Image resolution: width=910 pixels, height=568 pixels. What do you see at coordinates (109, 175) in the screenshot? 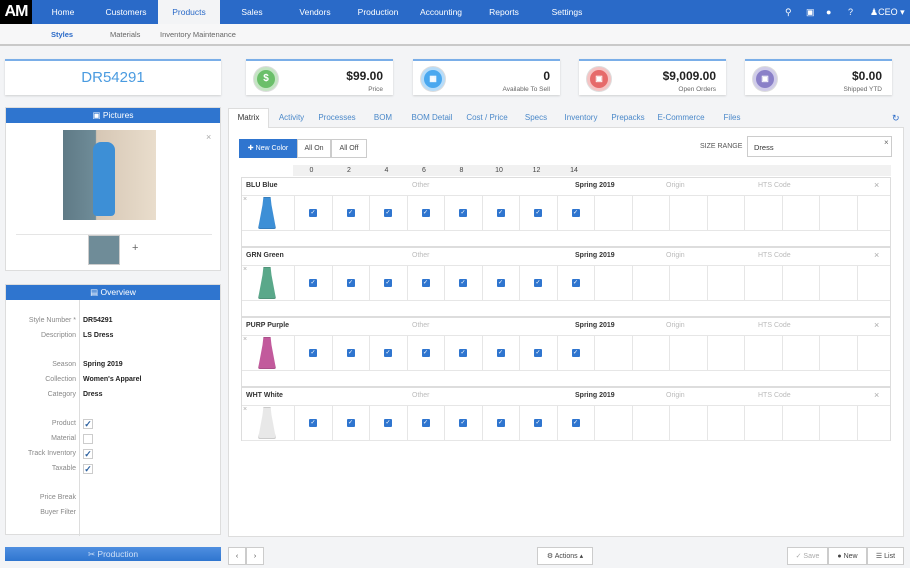
I see `main-picture` at bounding box center [109, 175].